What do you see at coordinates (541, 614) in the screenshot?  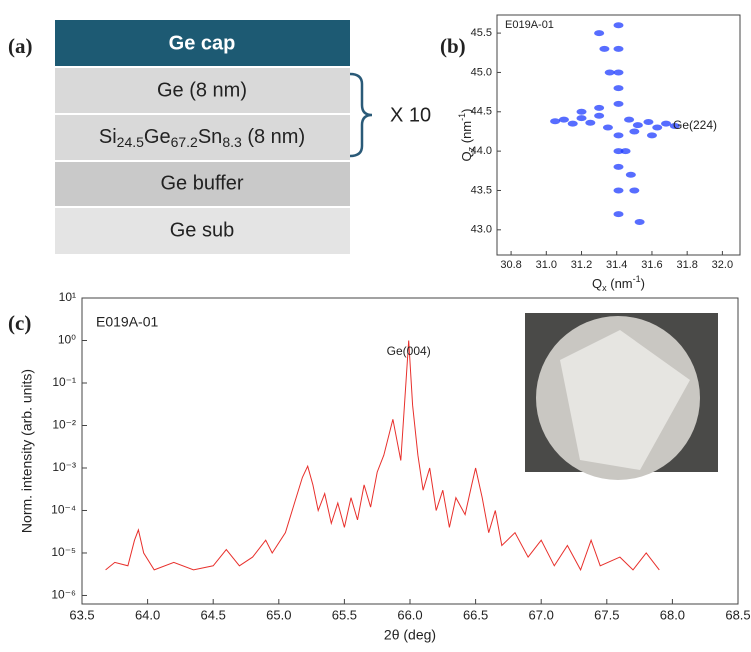 I see `x-tick-label: 67.0` at bounding box center [541, 614].